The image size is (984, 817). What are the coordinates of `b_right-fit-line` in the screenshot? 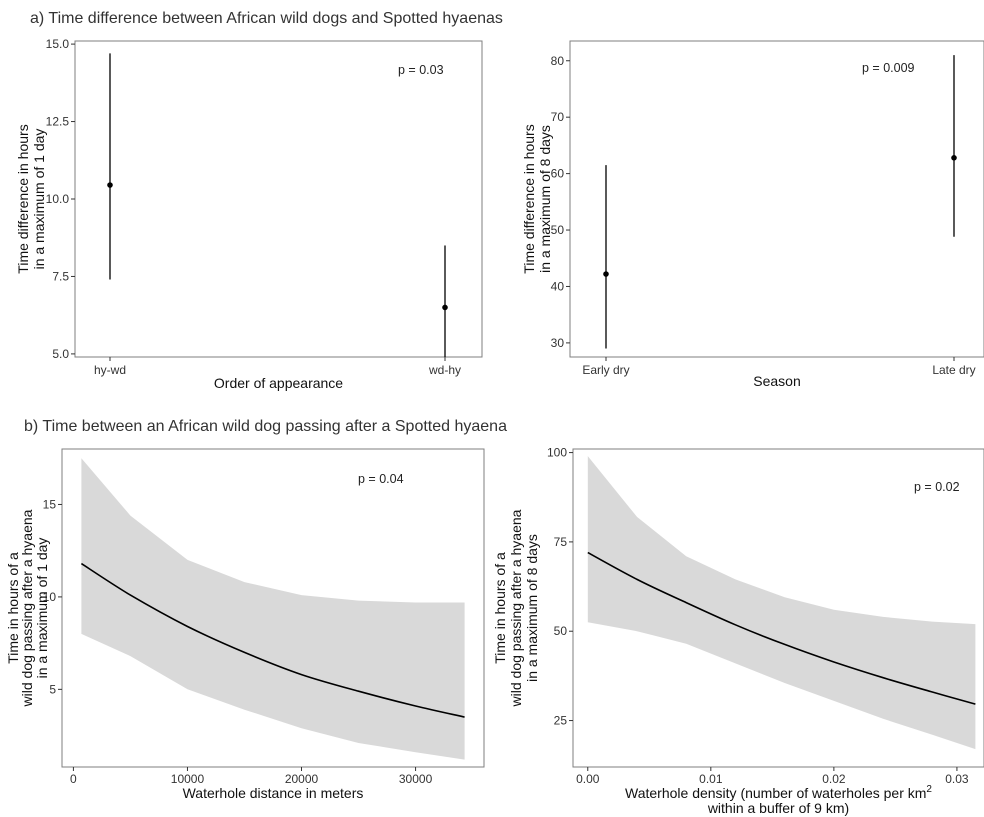 It's located at (781, 628).